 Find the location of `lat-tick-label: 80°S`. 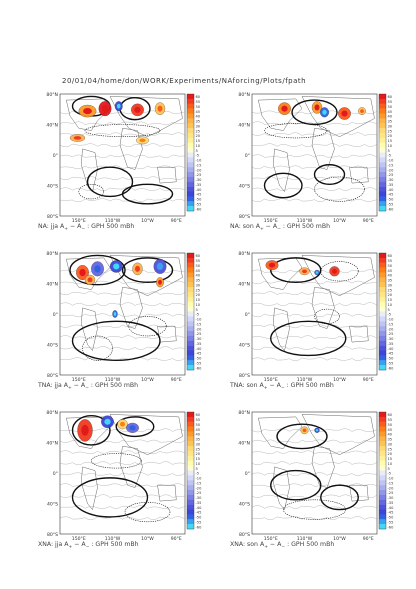

lat-tick-label: 80°S is located at coordinates (244, 535).